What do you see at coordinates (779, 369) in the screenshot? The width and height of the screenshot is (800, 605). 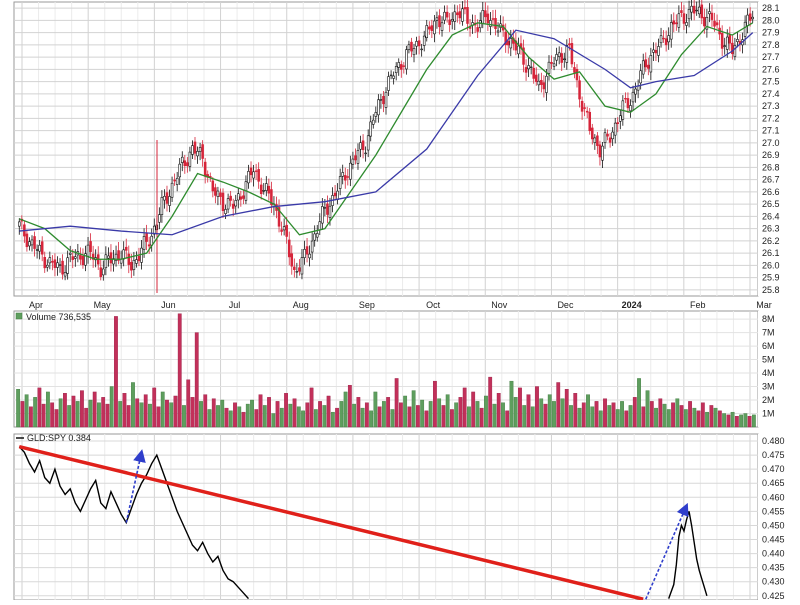 I see `volume-axis-area` at bounding box center [779, 369].